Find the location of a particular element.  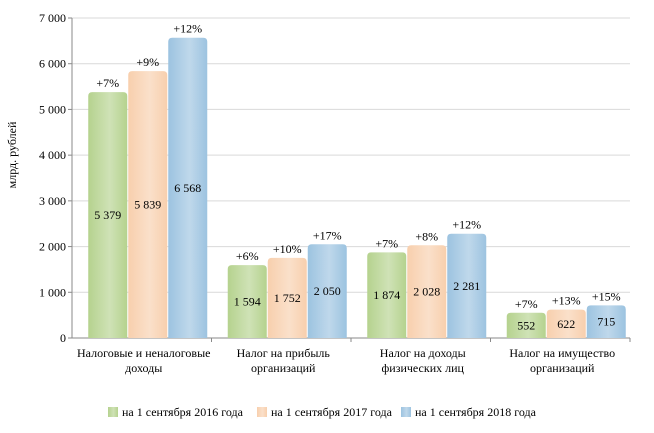

data-label: 1 752 is located at coordinates (287, 298).